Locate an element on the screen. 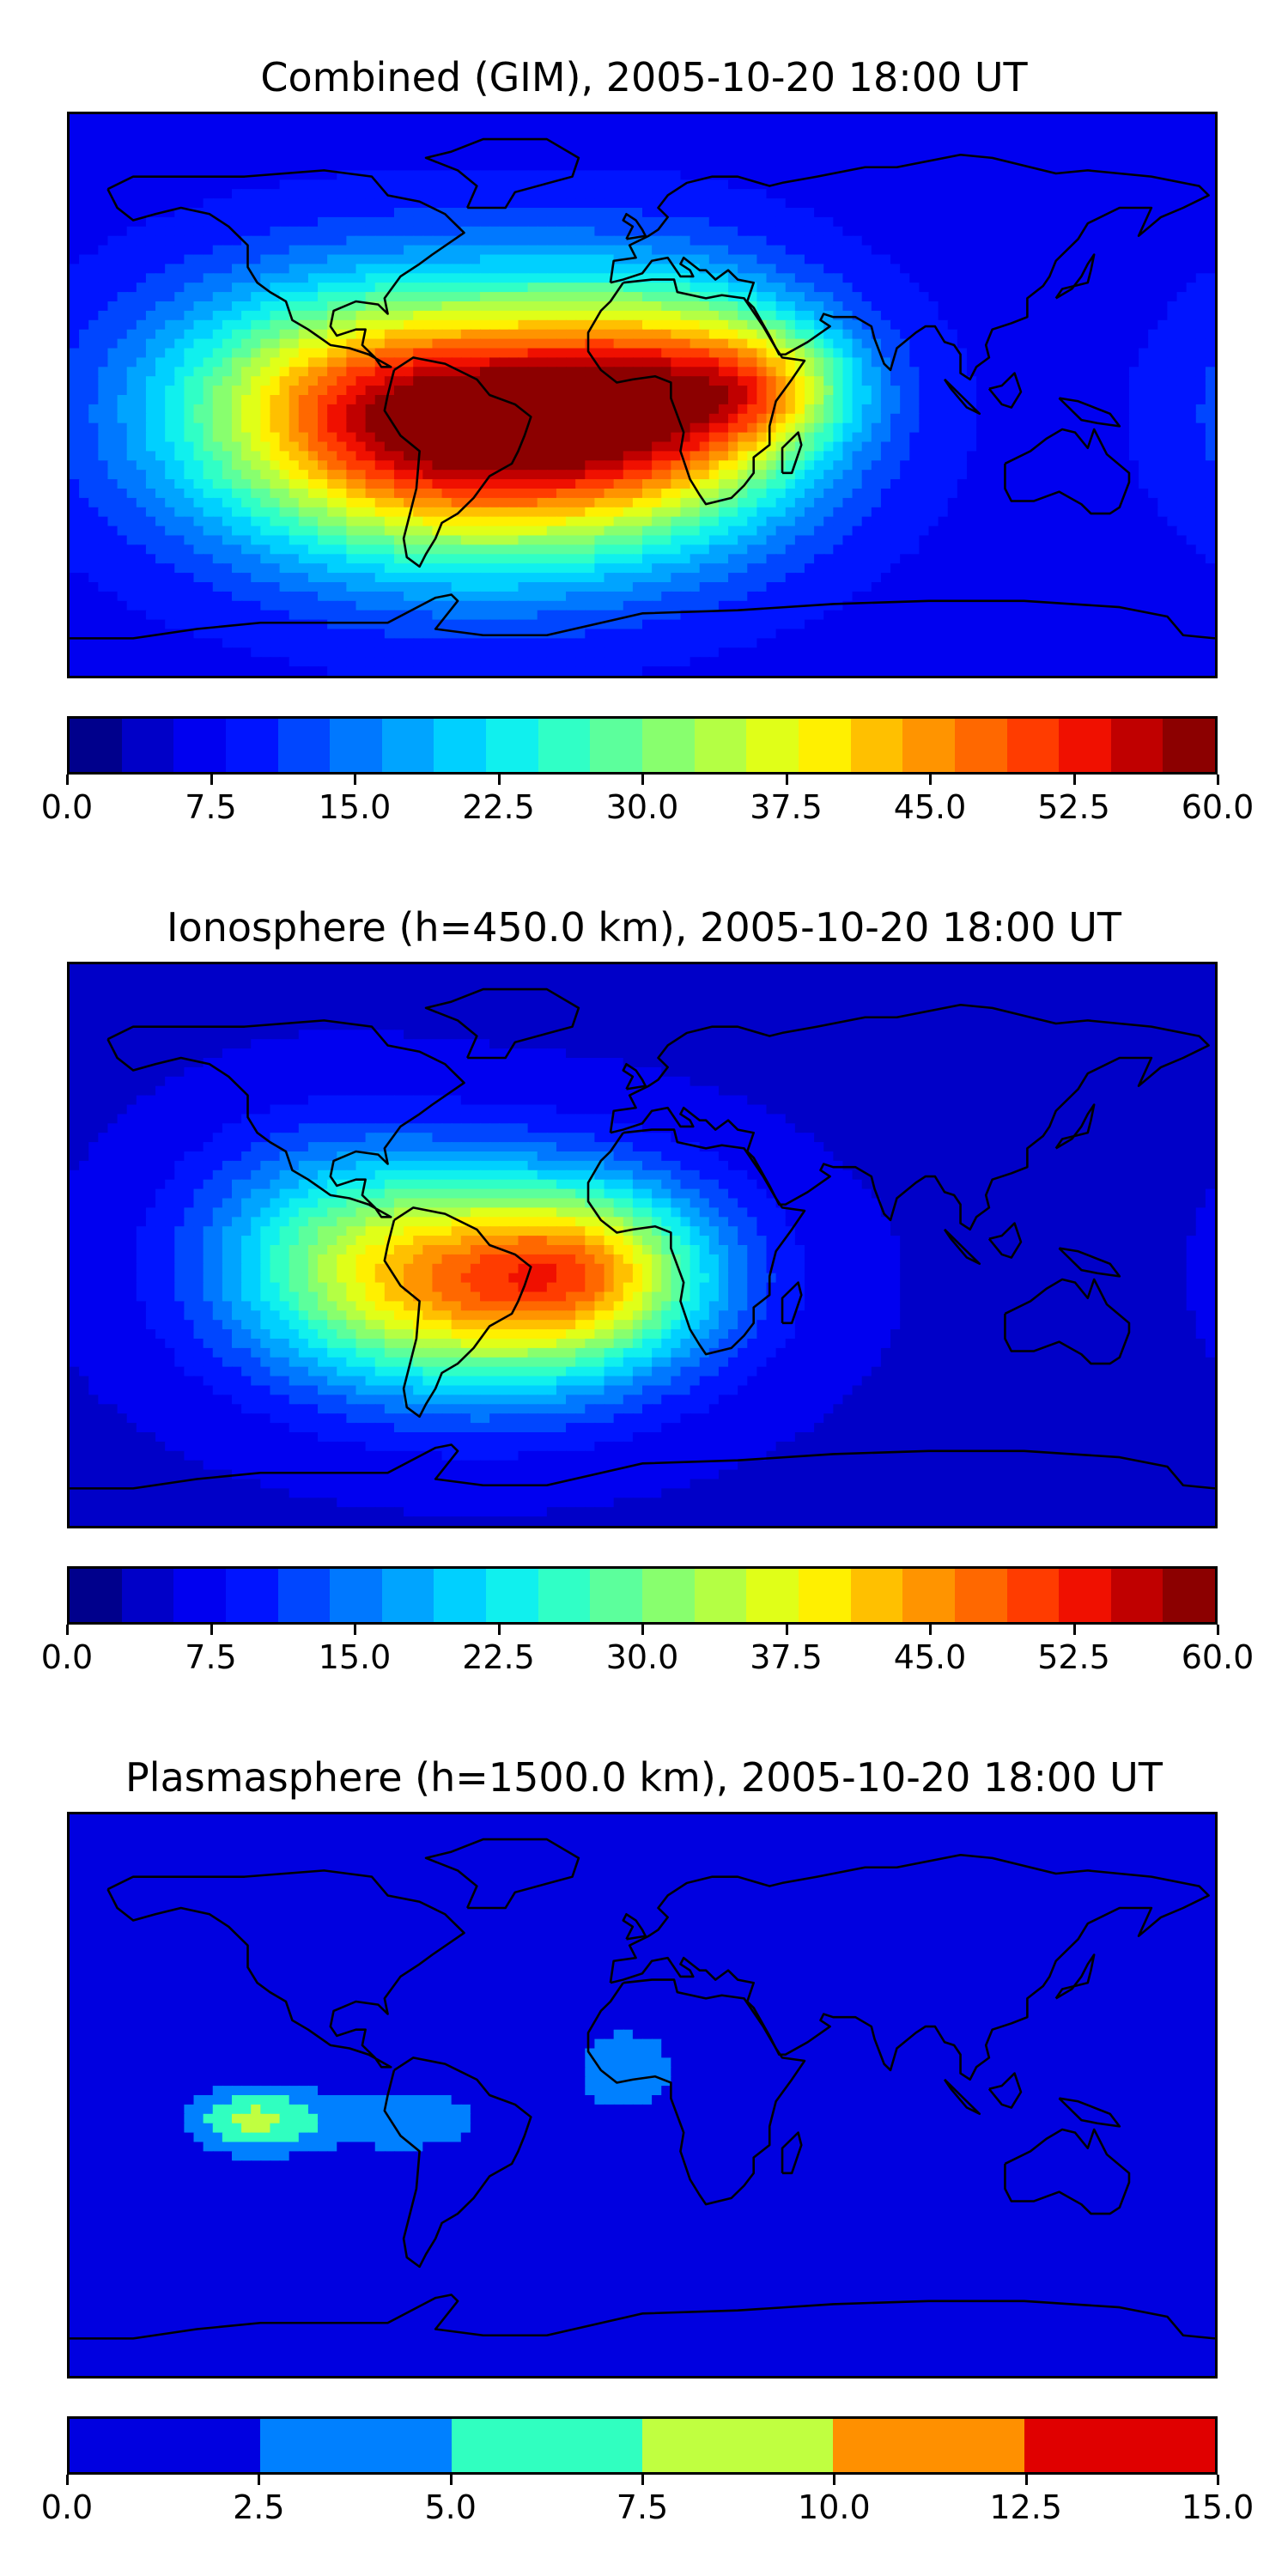 The height and width of the screenshot is (2576, 1288). colorbar-tick-label: 0.0 is located at coordinates (67, 807).